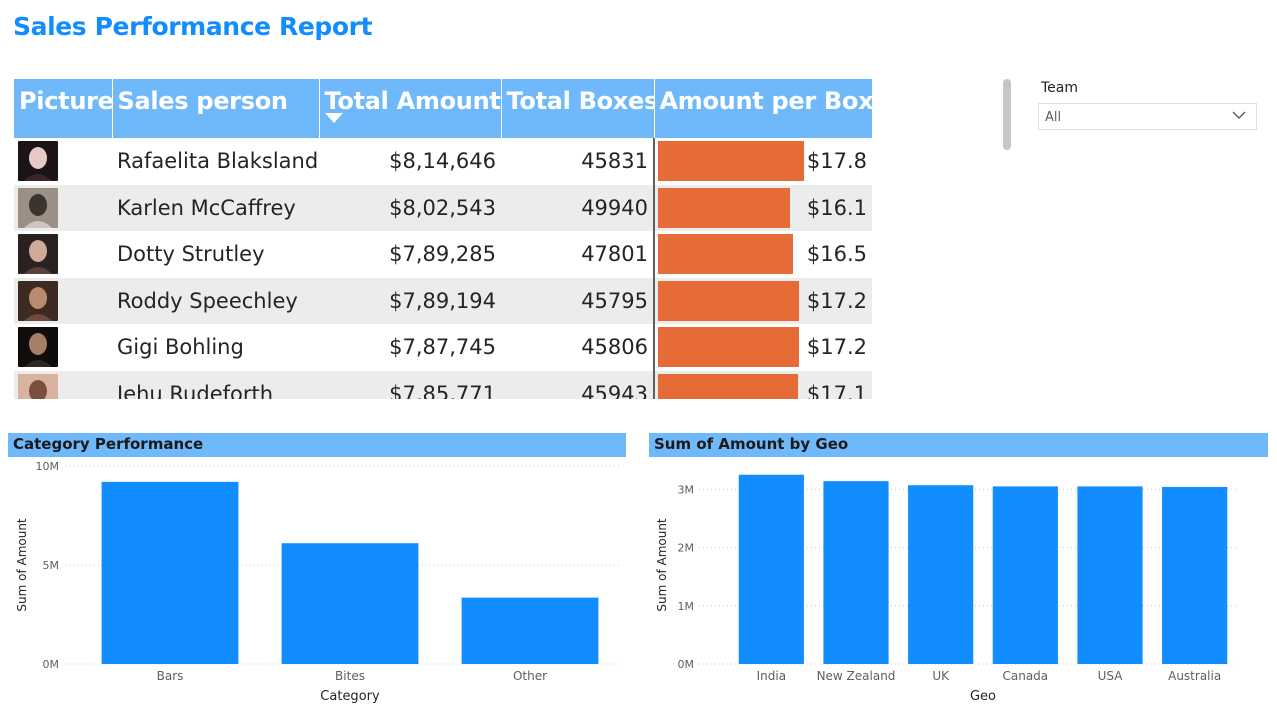  Describe the element at coordinates (686, 606) in the screenshot. I see `y-tick-label: 1M` at that location.